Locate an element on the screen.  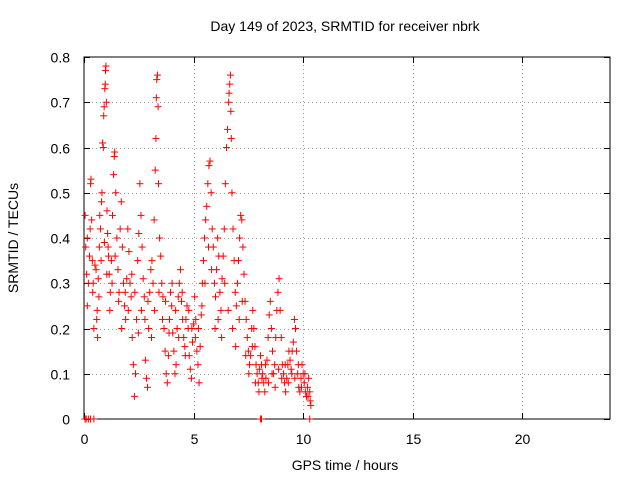
y-tick-label: 0.5 is located at coordinates (61, 194).